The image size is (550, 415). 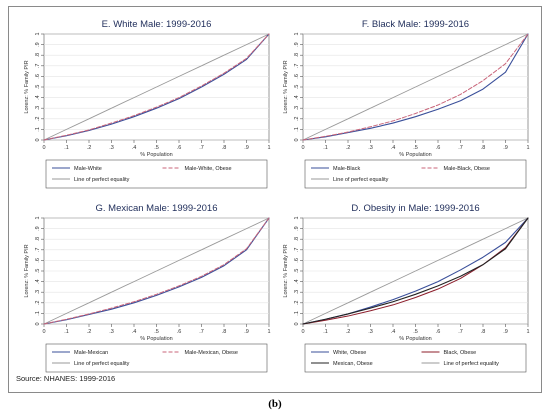 I want to click on series-line-male-mexican, so click(x=156, y=271).